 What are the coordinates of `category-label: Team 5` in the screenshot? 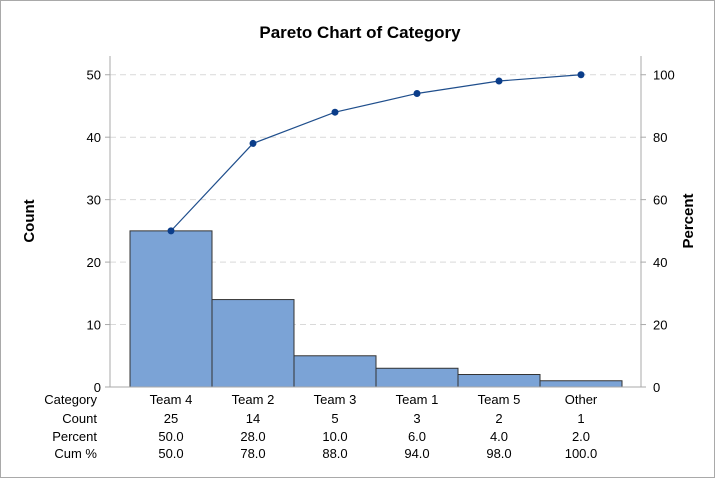 It's located at (499, 399).